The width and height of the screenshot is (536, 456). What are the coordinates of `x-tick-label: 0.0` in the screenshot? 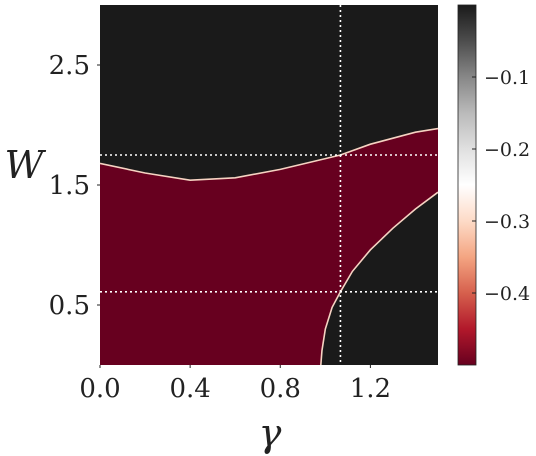 It's located at (99, 389).